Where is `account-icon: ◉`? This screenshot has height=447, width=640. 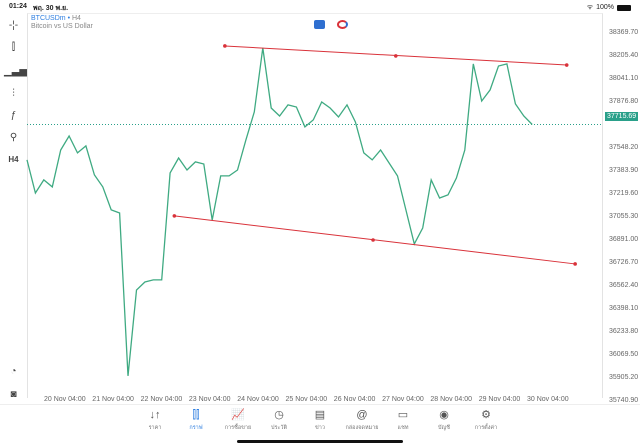
account-icon: ◉ is located at coordinates (444, 415).